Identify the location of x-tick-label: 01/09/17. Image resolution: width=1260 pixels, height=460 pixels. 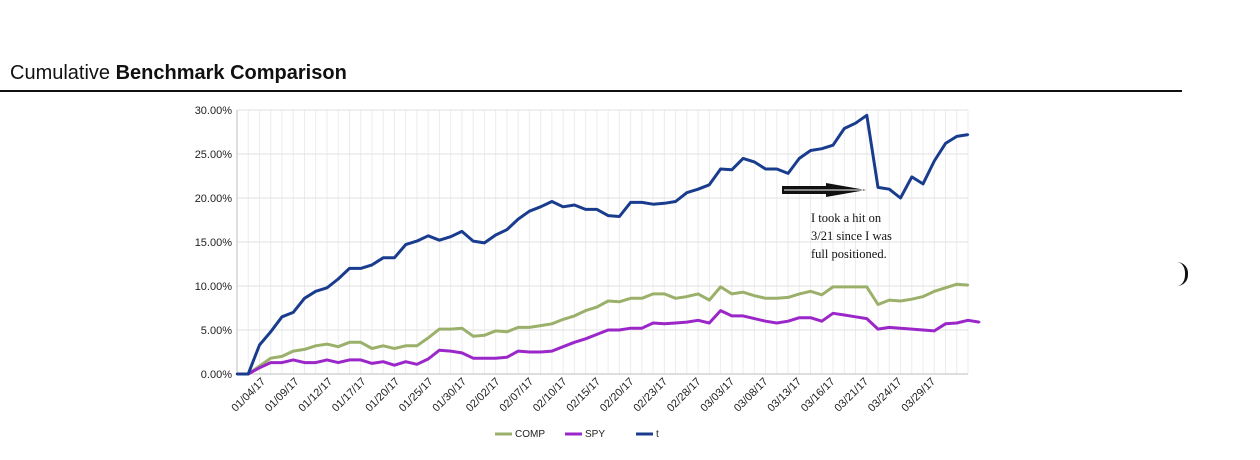
(282, 395).